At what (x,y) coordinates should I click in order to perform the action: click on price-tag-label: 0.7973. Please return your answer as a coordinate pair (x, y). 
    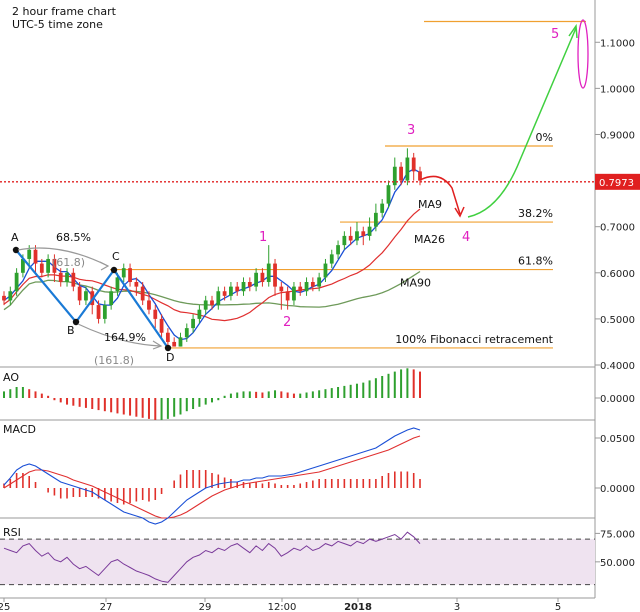
    Looking at the image, I should click on (616, 183).